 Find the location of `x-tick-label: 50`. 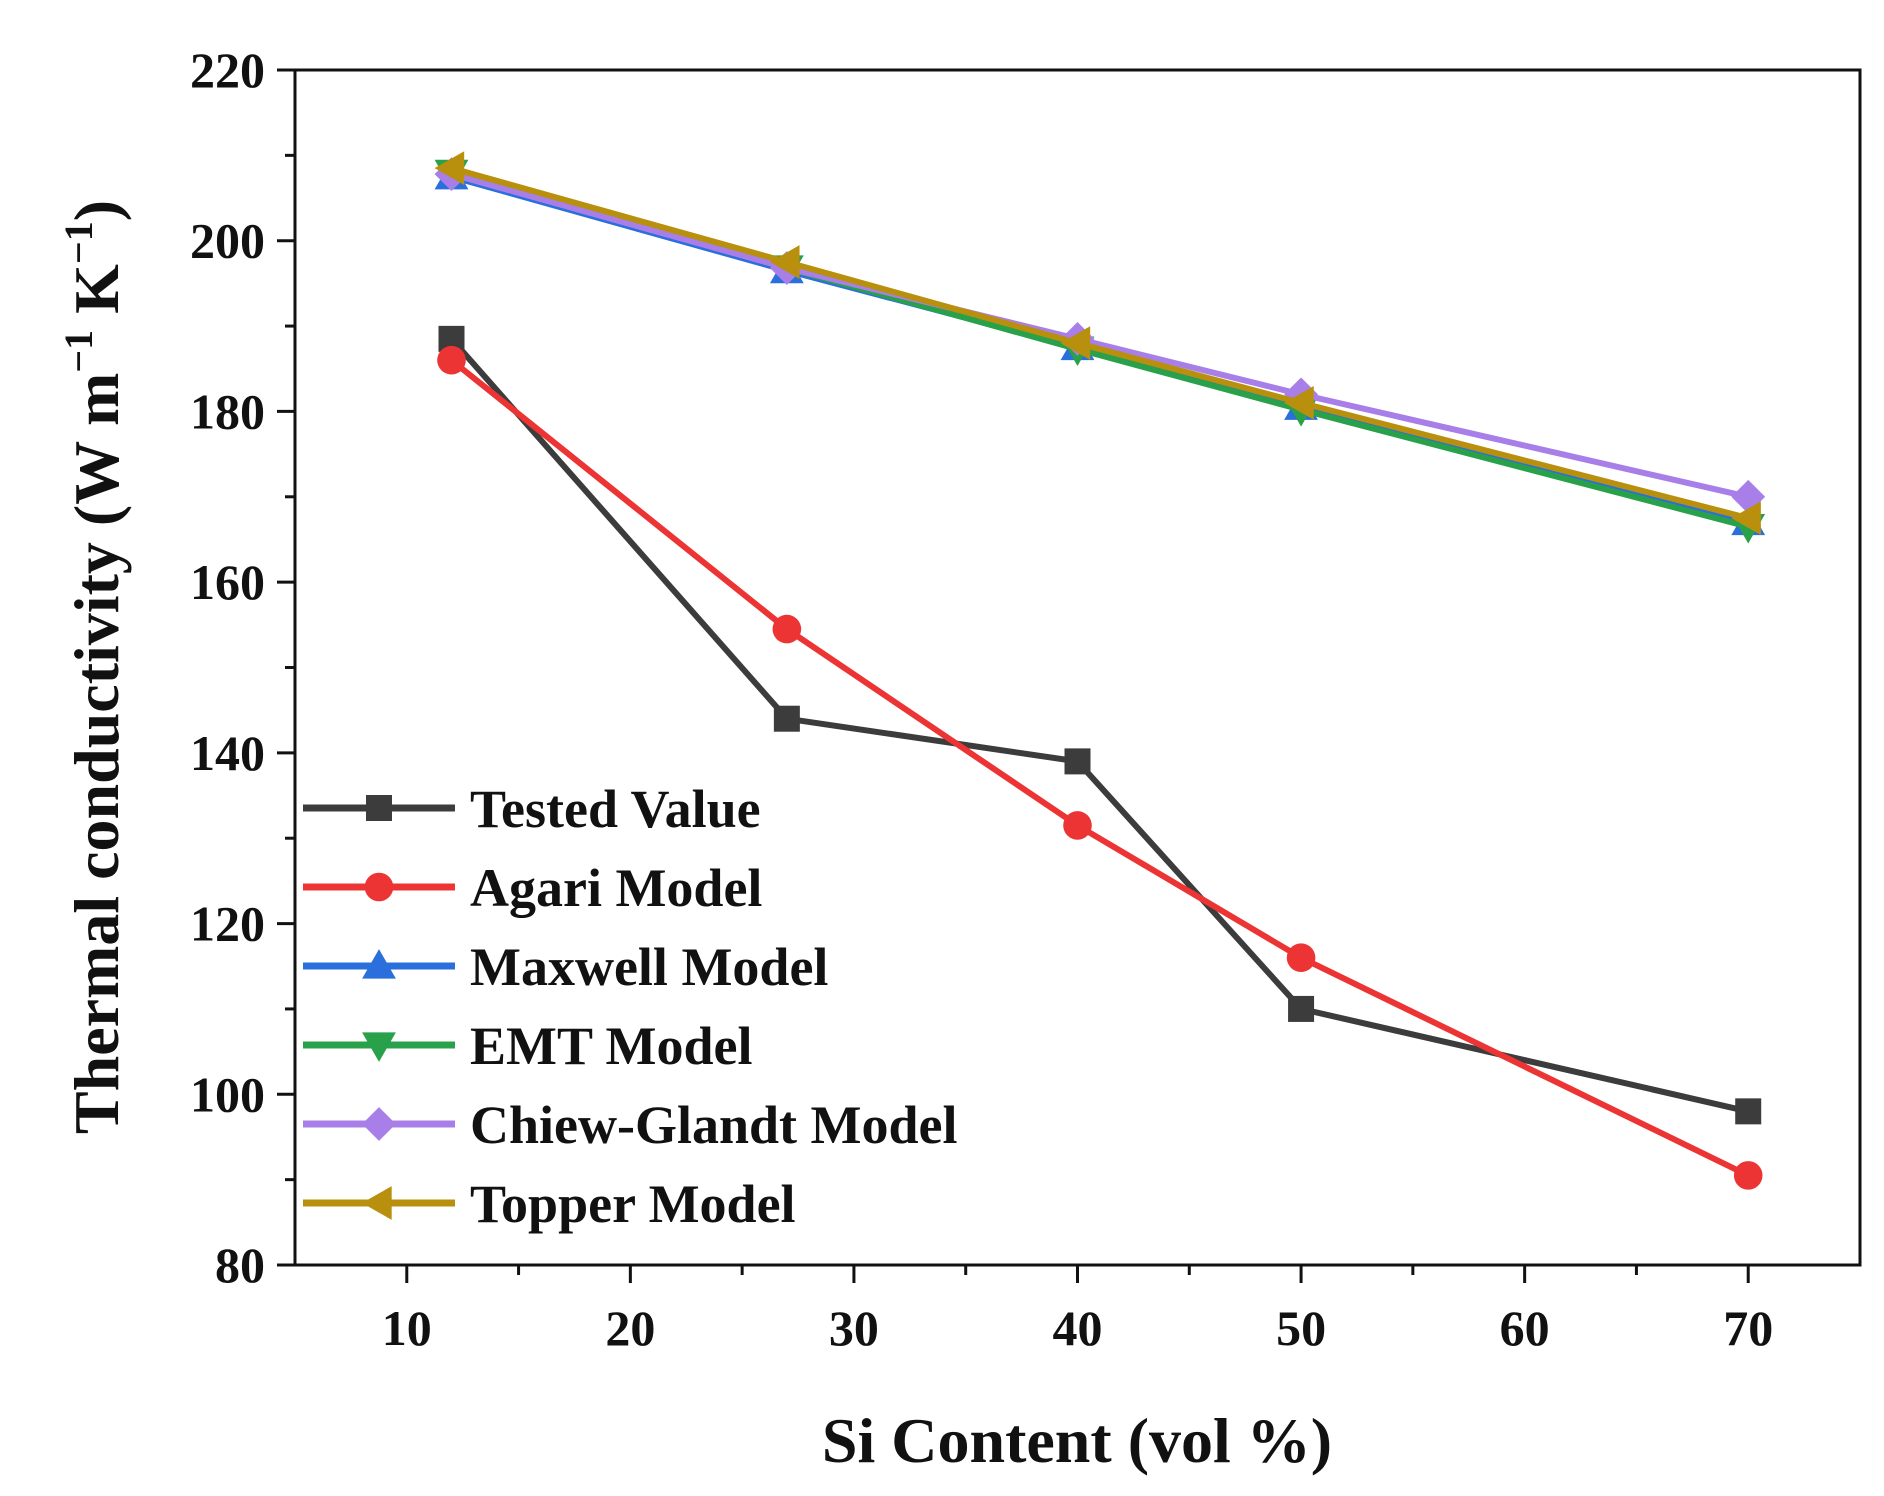

x-tick-label: 50 is located at coordinates (1301, 1328).